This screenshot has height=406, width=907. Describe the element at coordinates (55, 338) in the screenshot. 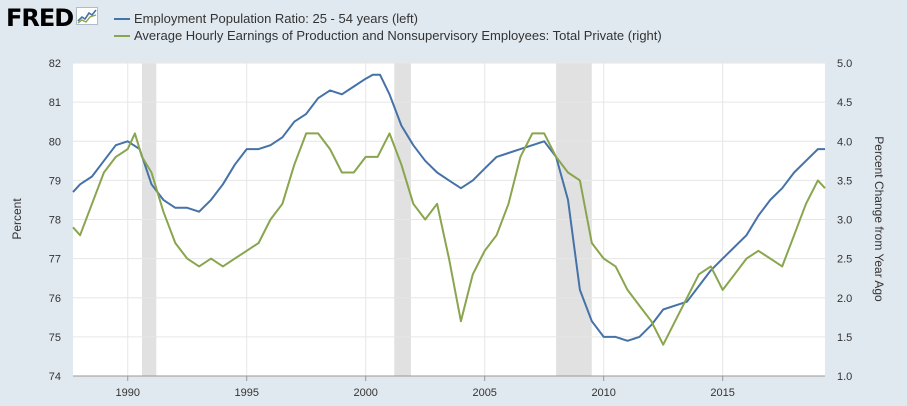

I see `y-tick-label-75: 75` at that location.